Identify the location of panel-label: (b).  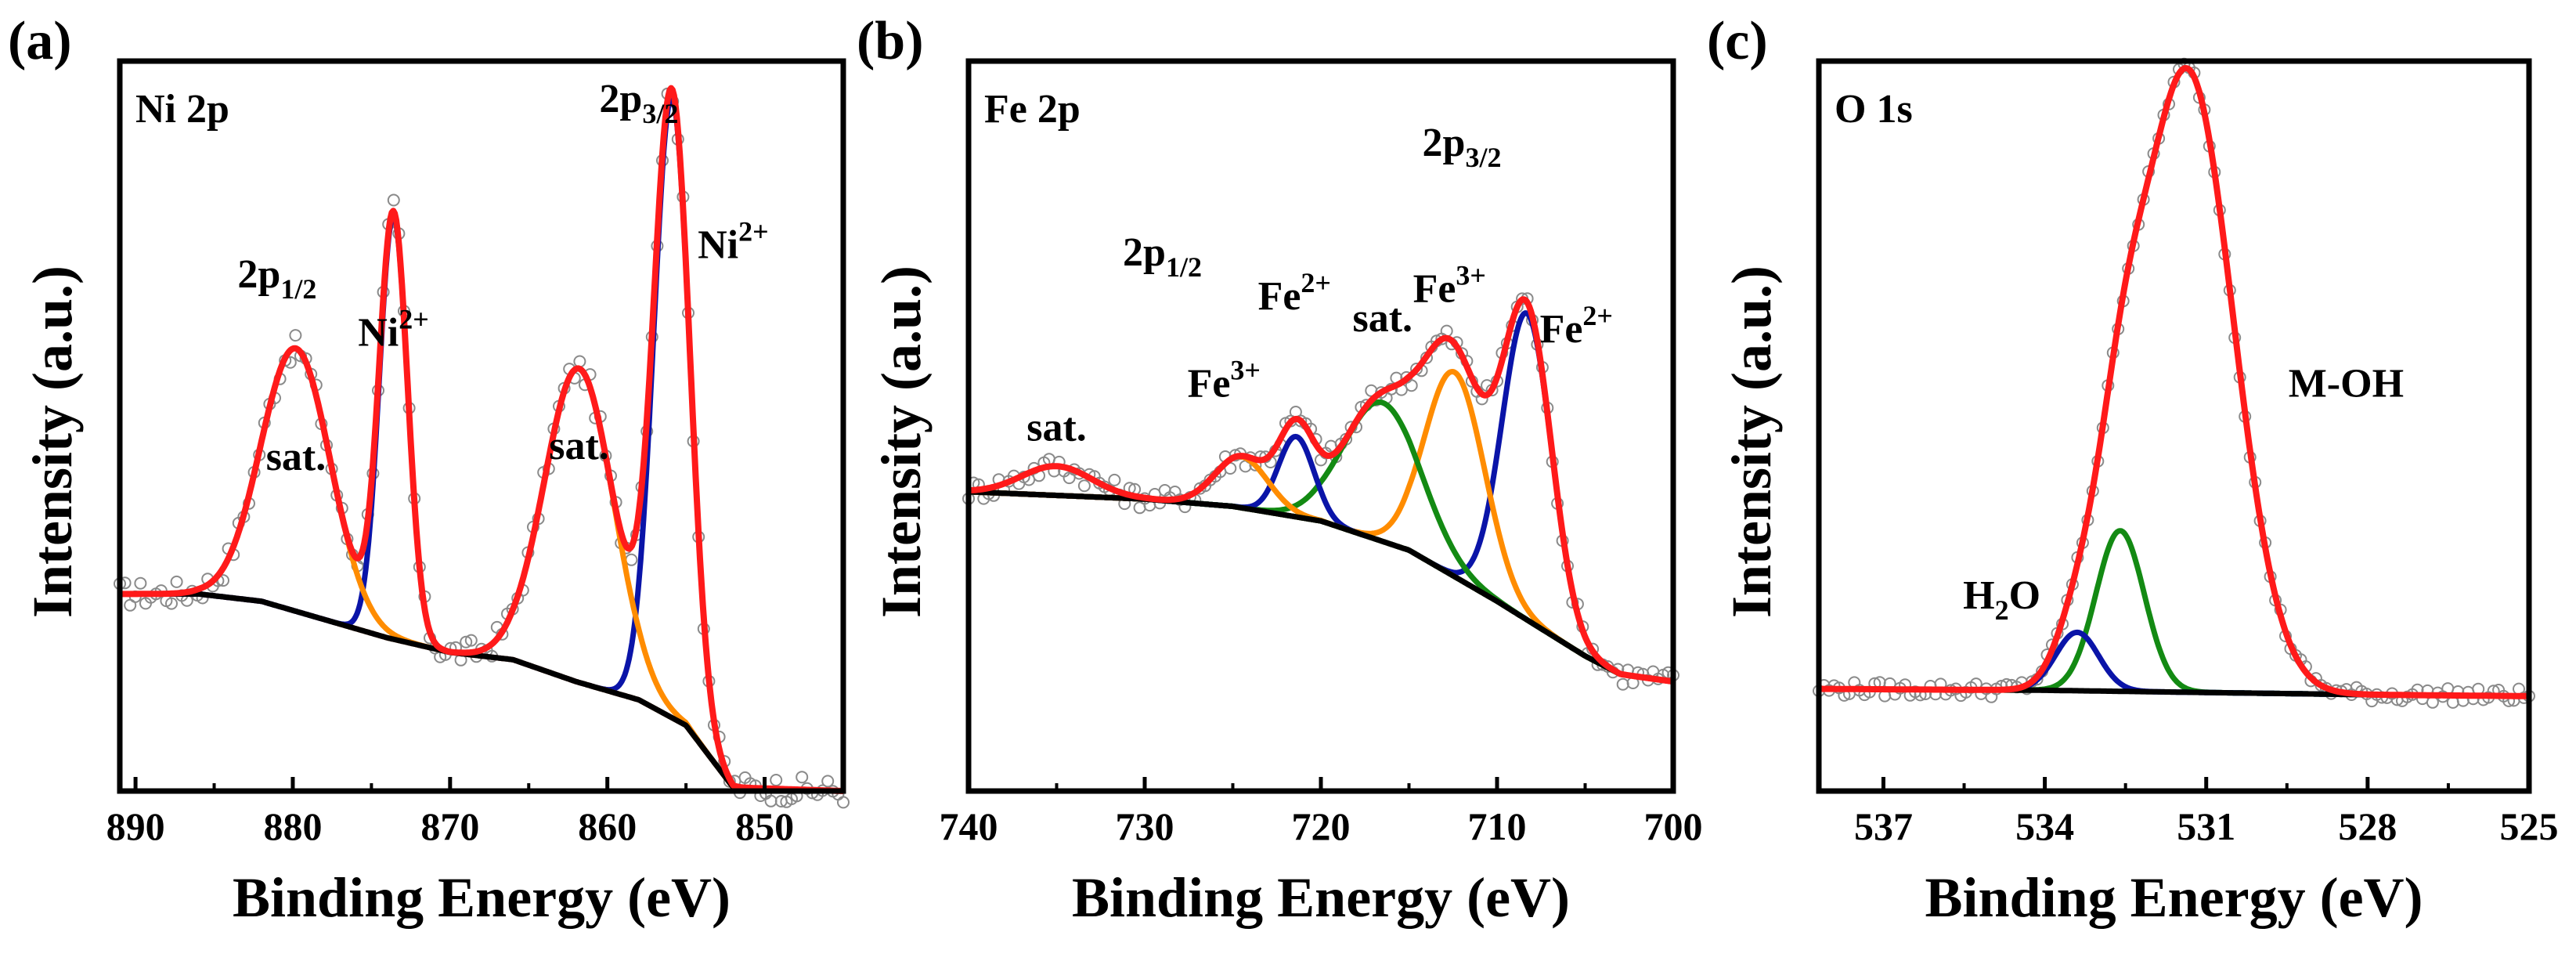
(891, 41).